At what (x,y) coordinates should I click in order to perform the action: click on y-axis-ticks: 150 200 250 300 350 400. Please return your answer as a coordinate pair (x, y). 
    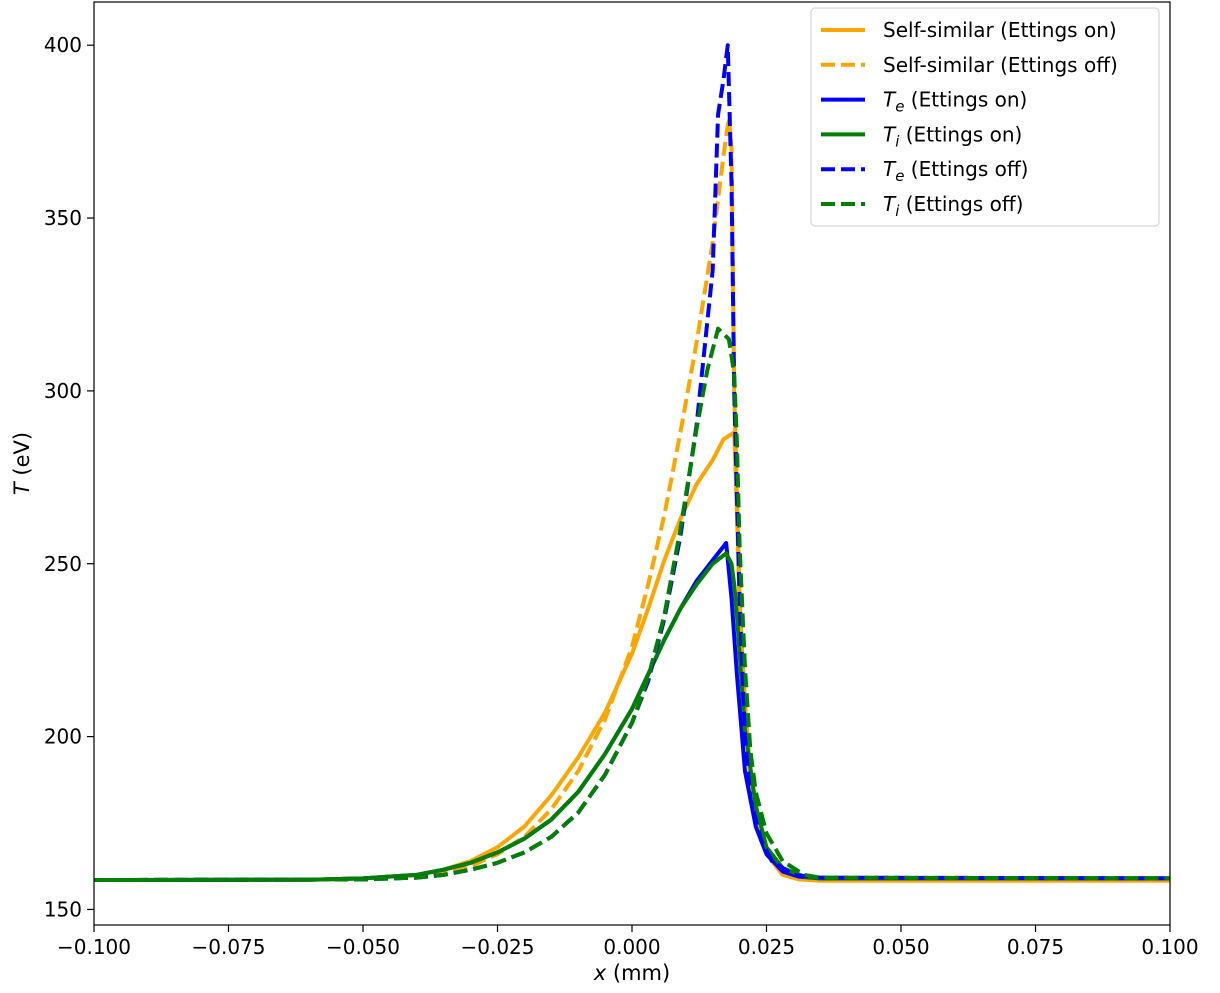
    Looking at the image, I should click on (69, 477).